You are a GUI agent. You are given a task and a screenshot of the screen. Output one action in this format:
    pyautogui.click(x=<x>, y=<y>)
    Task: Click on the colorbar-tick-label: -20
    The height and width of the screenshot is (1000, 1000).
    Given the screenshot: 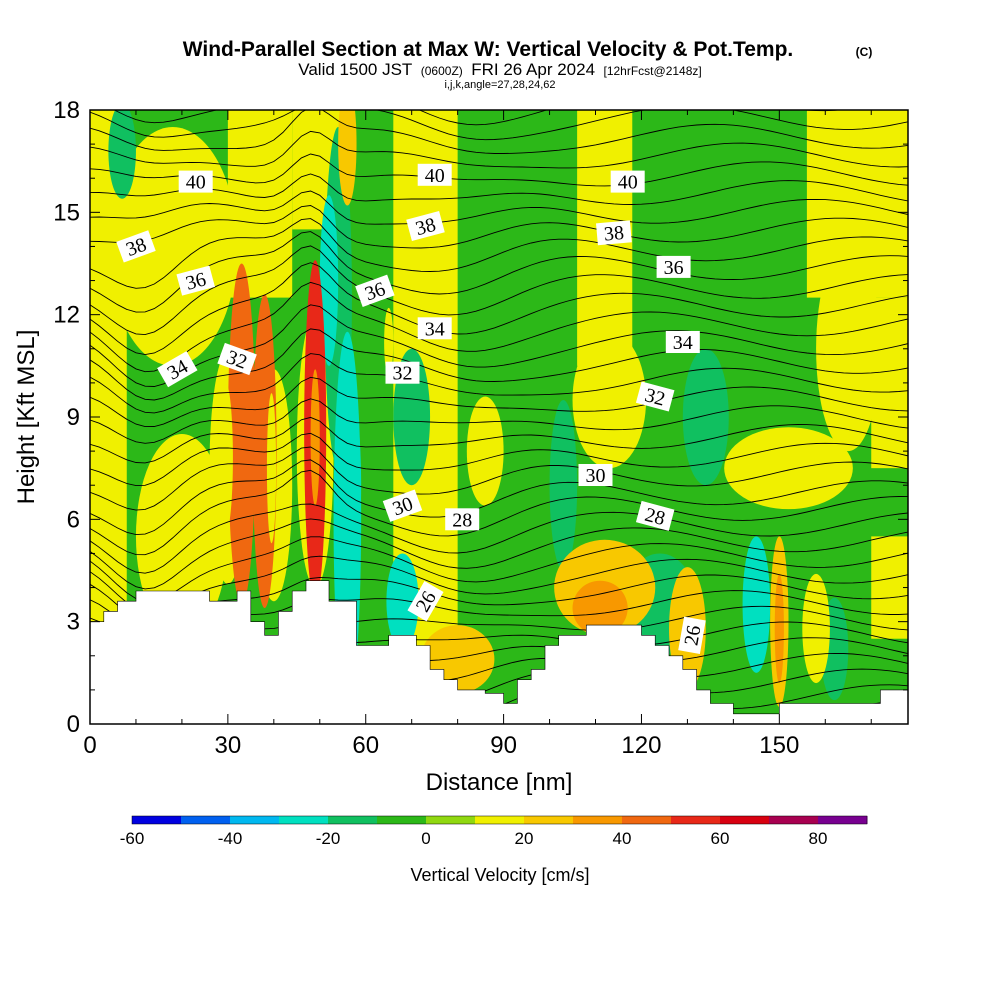 What is the action you would take?
    pyautogui.click(x=328, y=838)
    